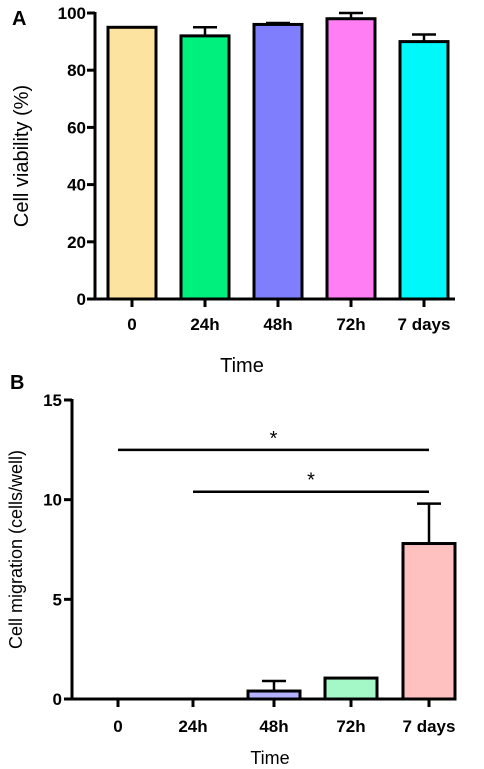 Image resolution: width=484 pixels, height=769 pixels. I want to click on panel-label-a: A, so click(19, 19).